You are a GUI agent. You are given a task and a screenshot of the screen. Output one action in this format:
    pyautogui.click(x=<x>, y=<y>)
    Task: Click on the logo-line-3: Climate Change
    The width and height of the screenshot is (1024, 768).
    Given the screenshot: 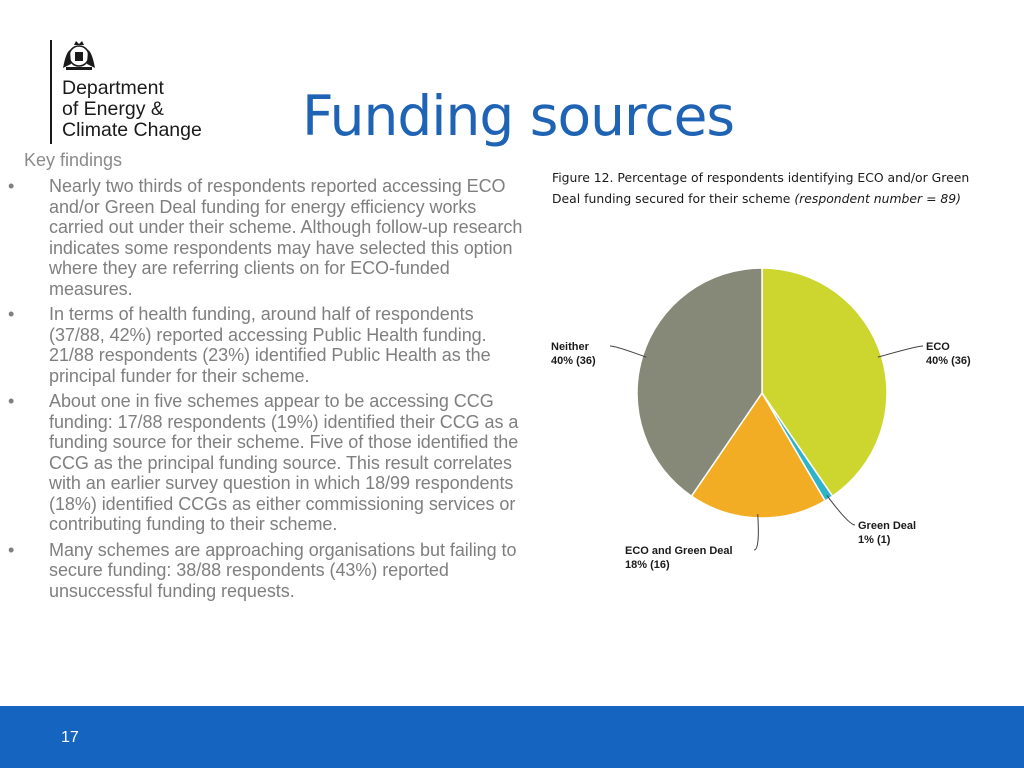 What is the action you would take?
    pyautogui.click(x=132, y=130)
    